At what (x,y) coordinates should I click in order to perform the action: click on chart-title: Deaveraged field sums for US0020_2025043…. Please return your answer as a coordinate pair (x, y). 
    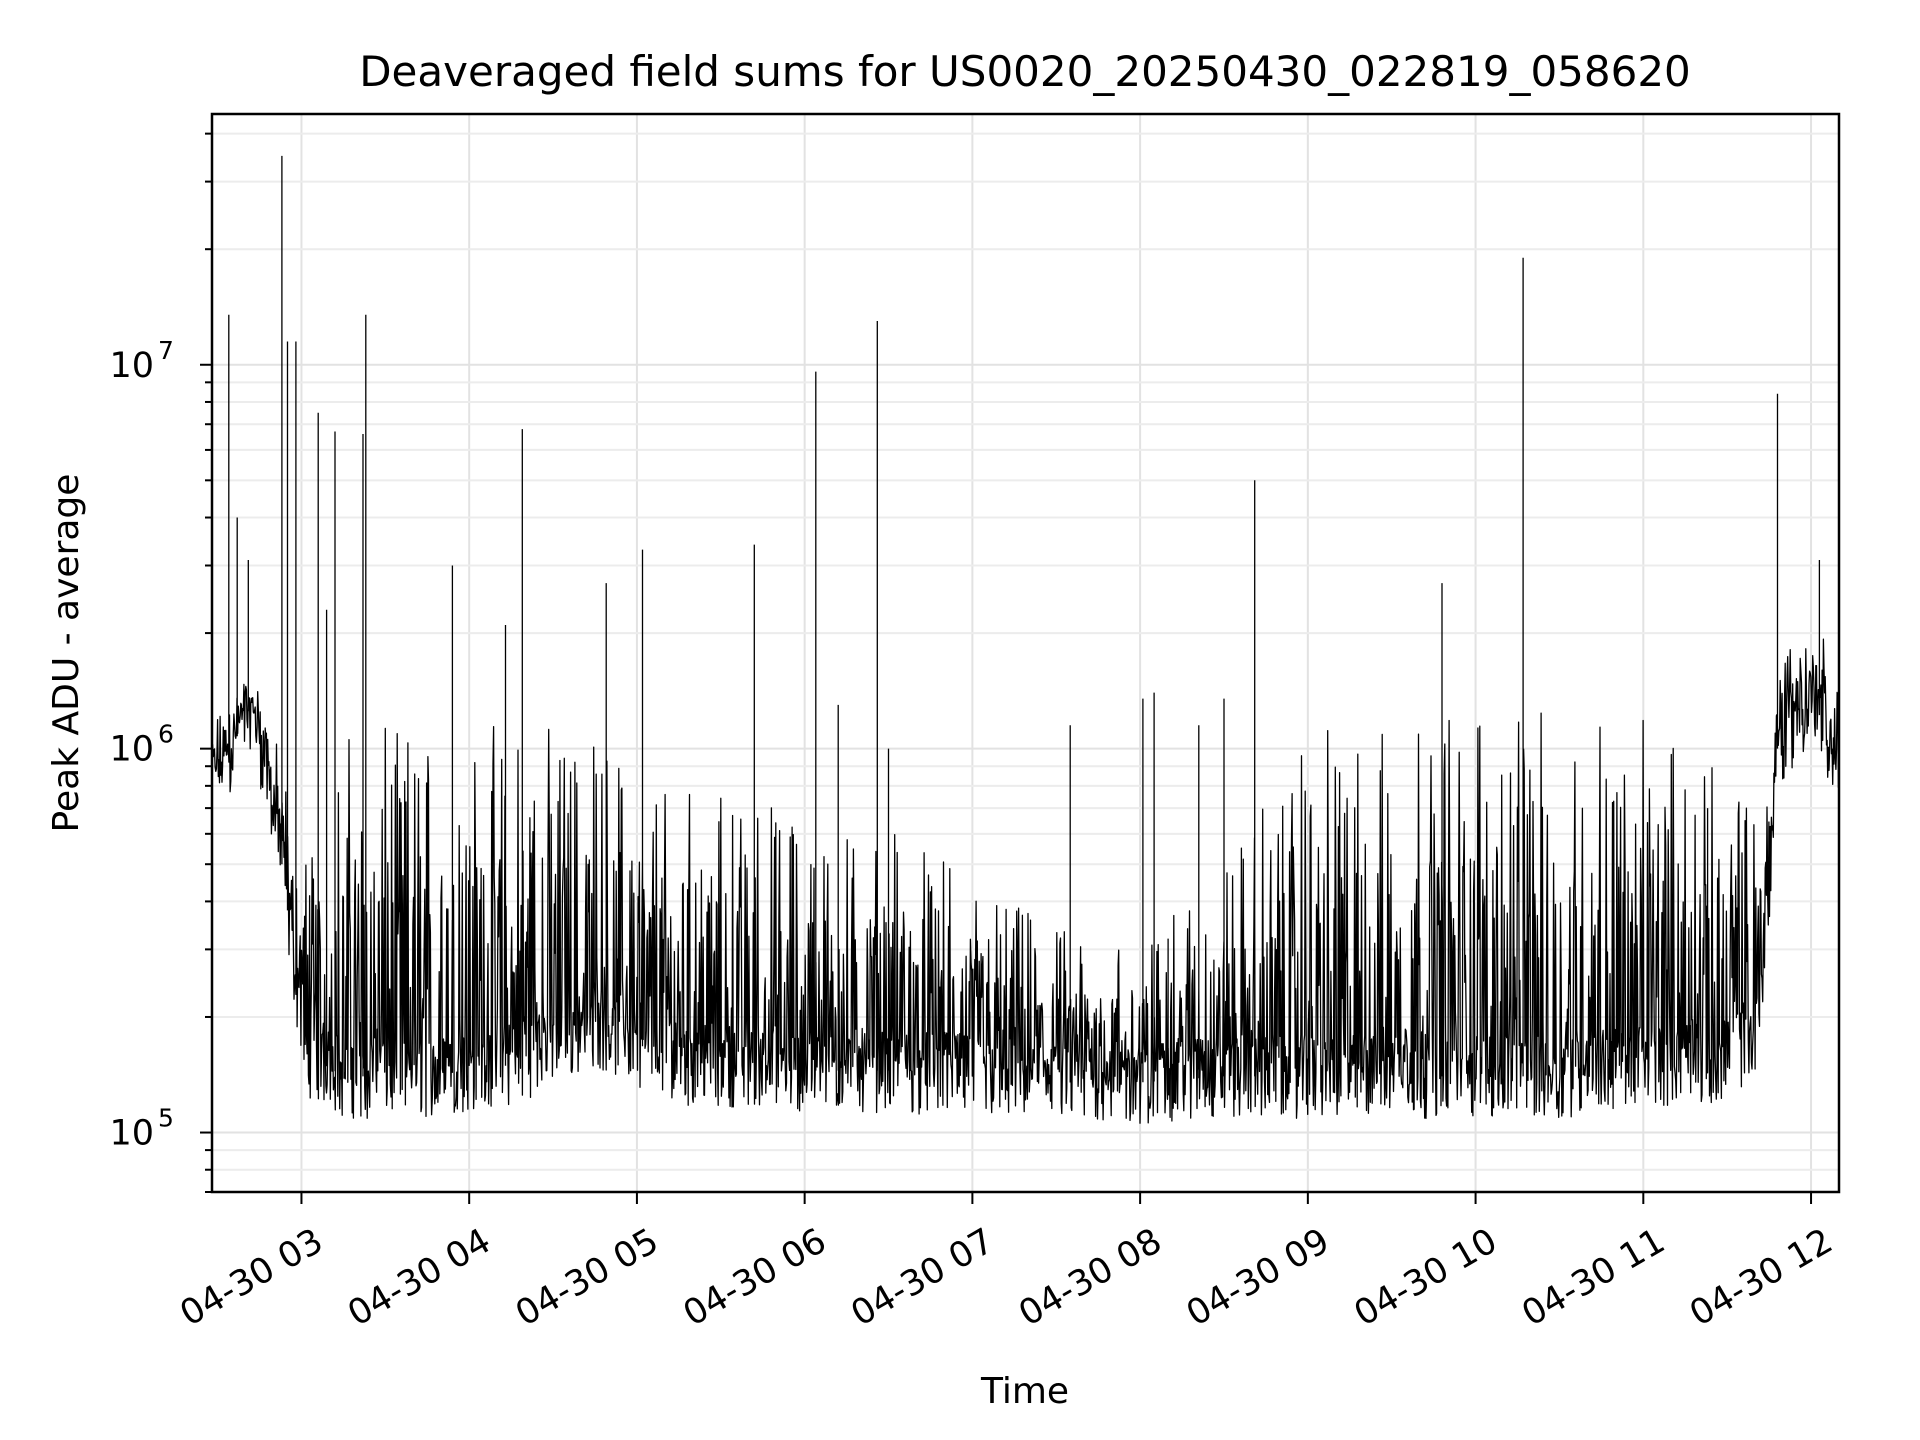
    Looking at the image, I should click on (1025, 71).